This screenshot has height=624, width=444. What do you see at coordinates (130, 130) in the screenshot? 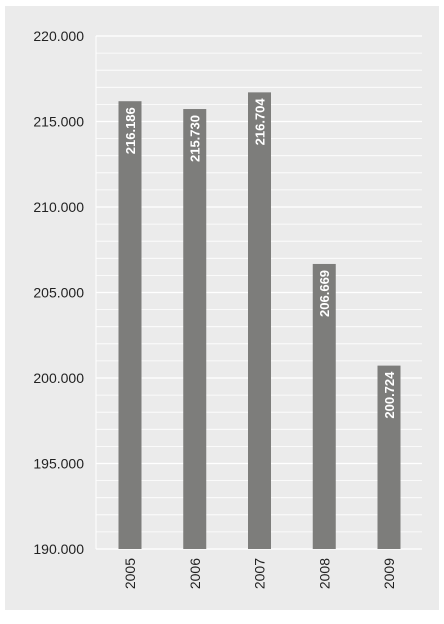
I see `data-label-2005: 216.186` at bounding box center [130, 130].